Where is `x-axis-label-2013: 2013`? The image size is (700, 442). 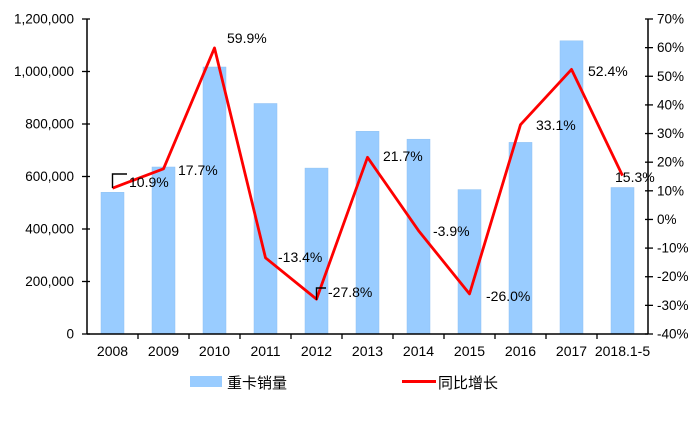
x-axis-label-2013: 2013 is located at coordinates (367, 351).